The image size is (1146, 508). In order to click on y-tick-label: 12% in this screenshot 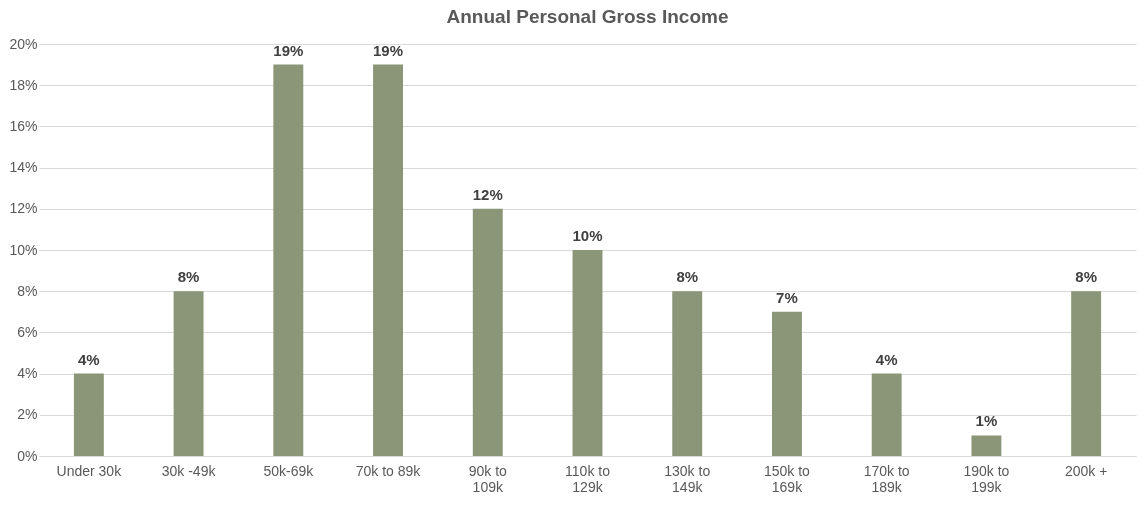, I will do `click(23, 208)`.